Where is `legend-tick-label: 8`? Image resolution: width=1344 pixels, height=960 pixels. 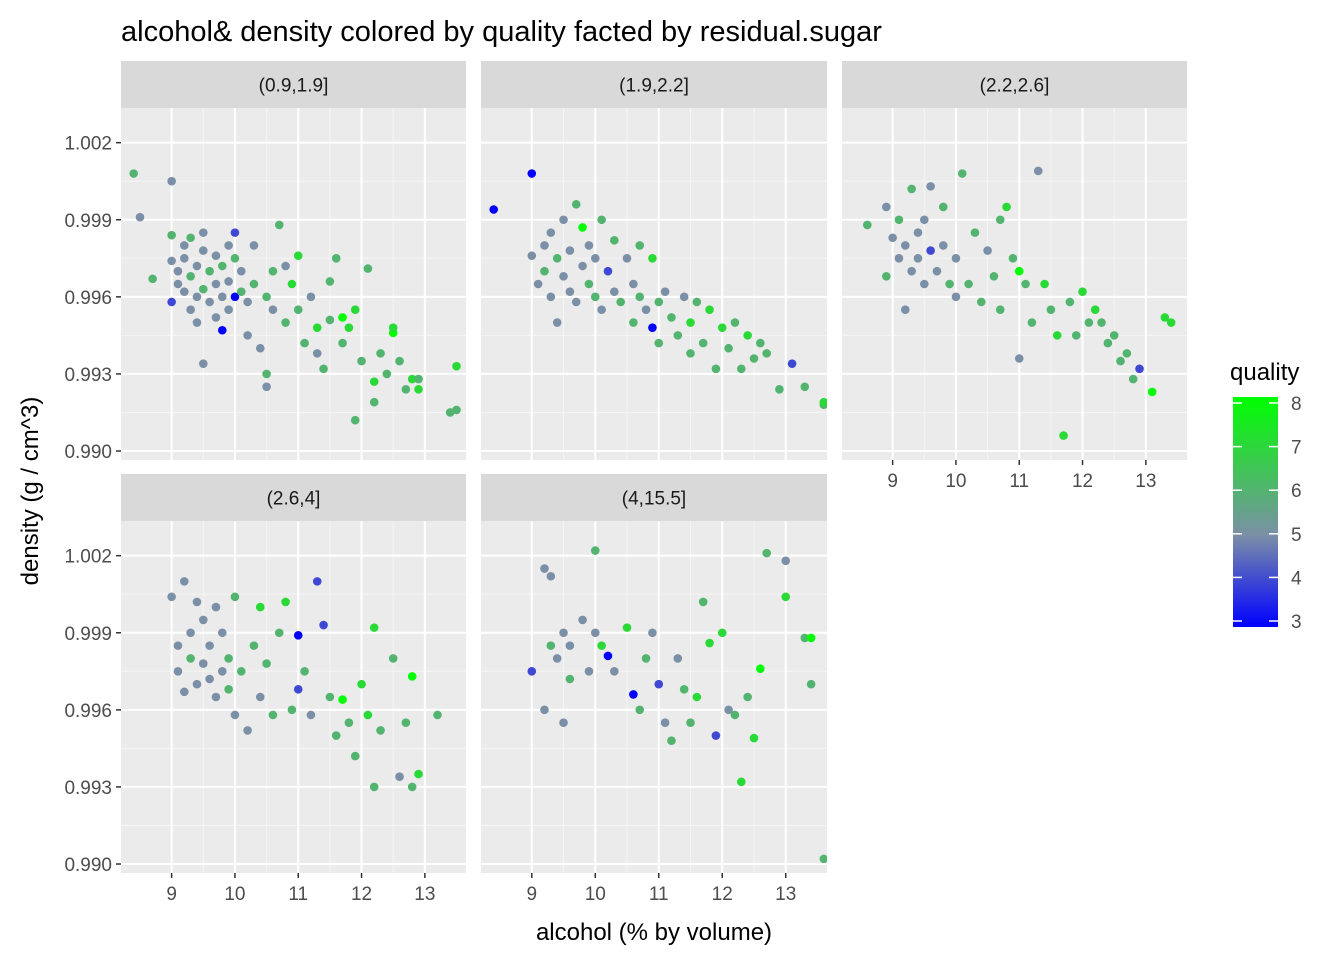 legend-tick-label: 8 is located at coordinates (1296, 404).